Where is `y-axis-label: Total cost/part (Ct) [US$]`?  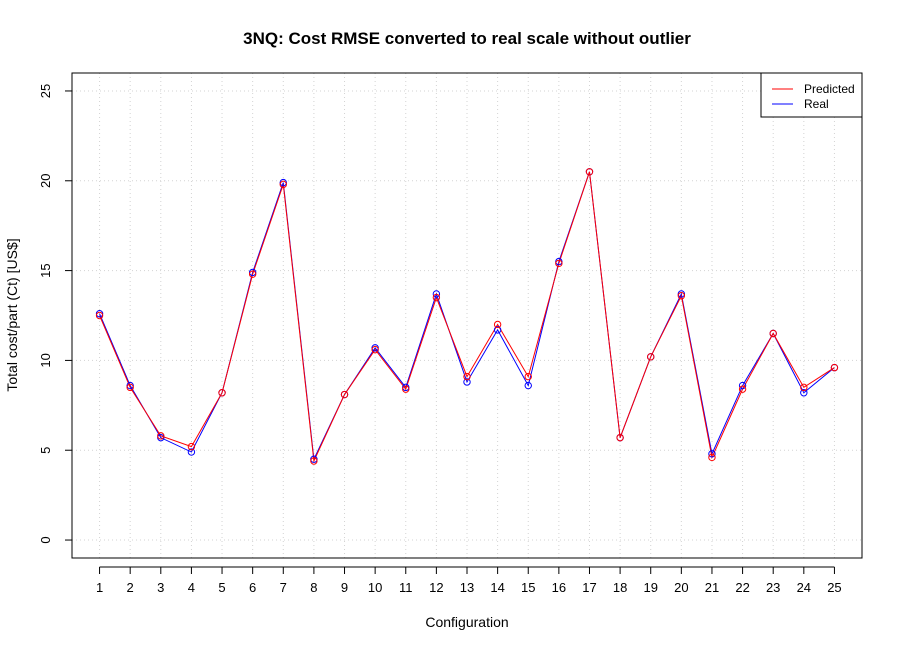
y-axis-label: Total cost/part (Ct) [US$] is located at coordinates (12, 314).